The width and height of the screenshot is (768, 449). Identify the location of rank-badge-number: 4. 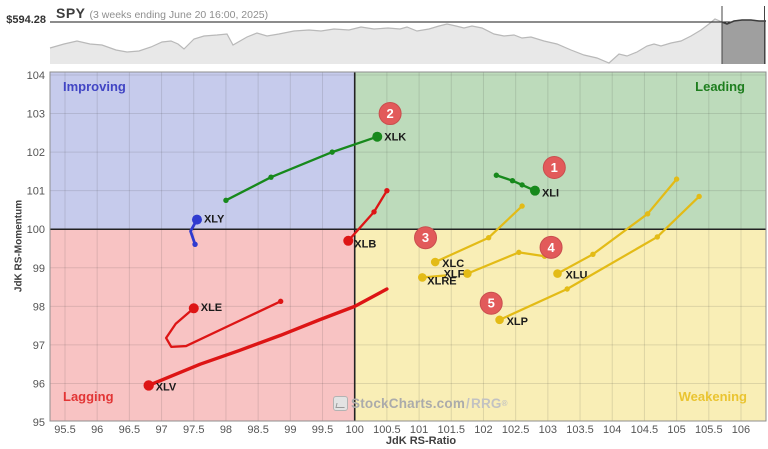
(551, 247).